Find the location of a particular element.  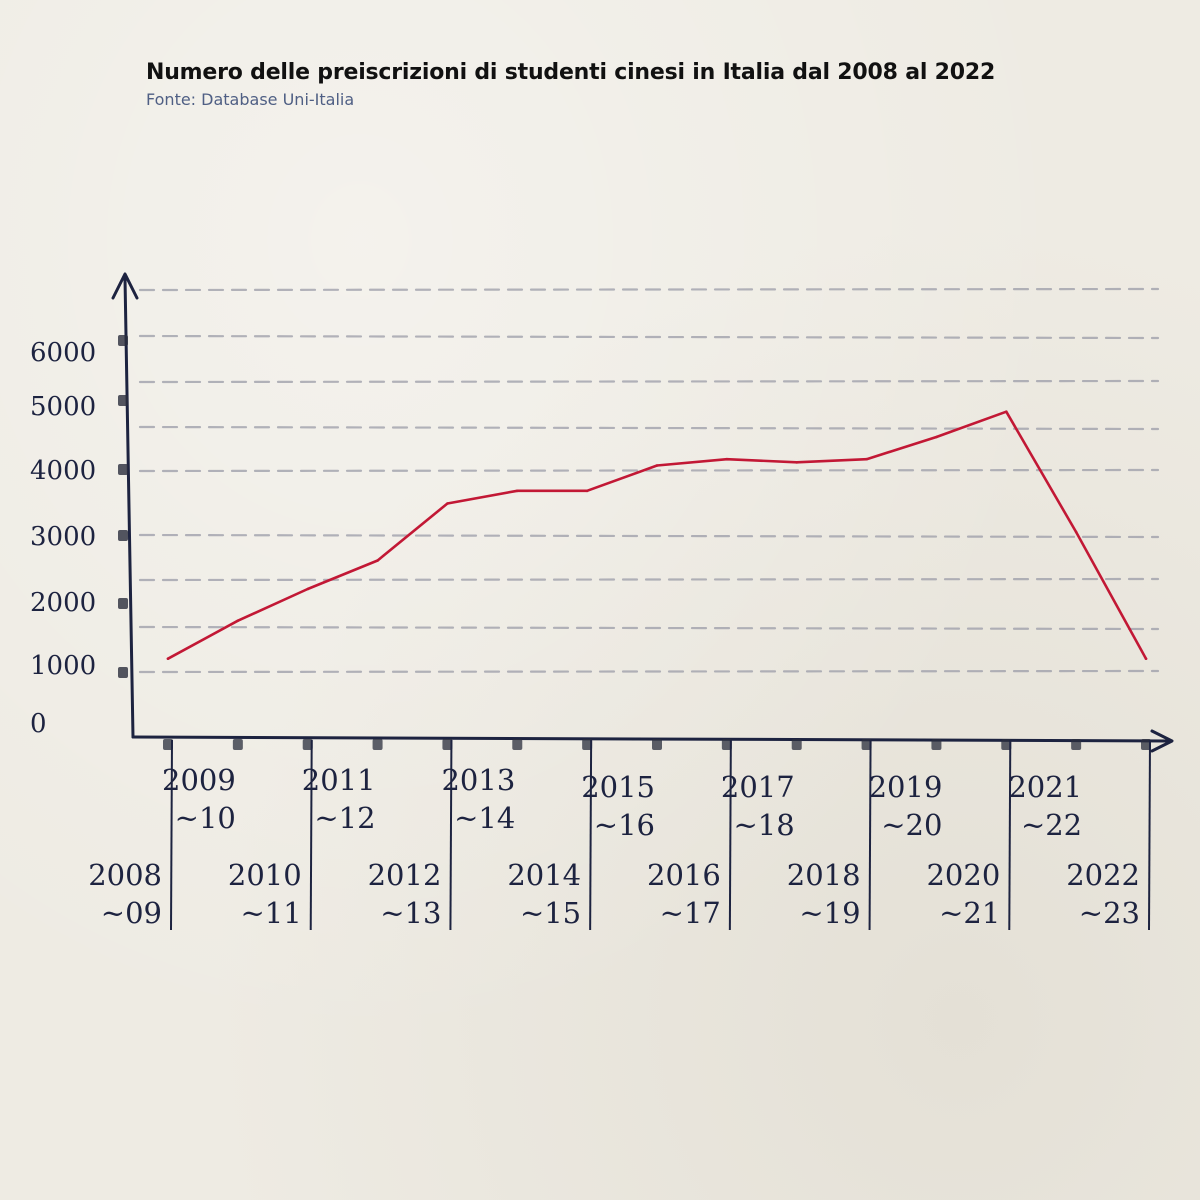

x-tick-label-span: ~09 is located at coordinates (131, 913).